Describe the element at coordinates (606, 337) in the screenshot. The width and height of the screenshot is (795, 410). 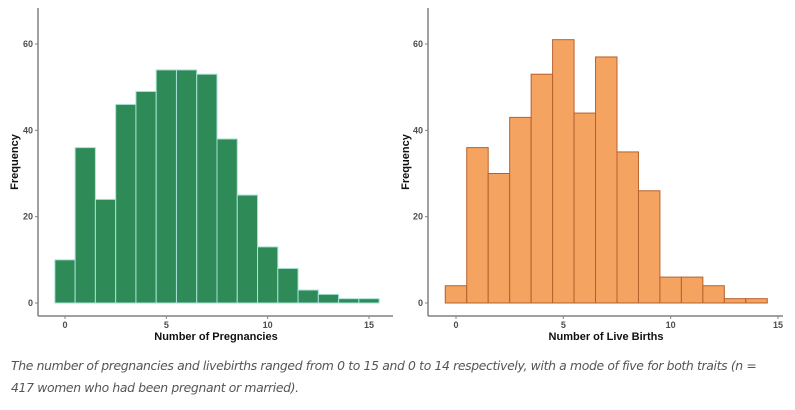
I see `x-axis-title: Number of Live Births` at that location.